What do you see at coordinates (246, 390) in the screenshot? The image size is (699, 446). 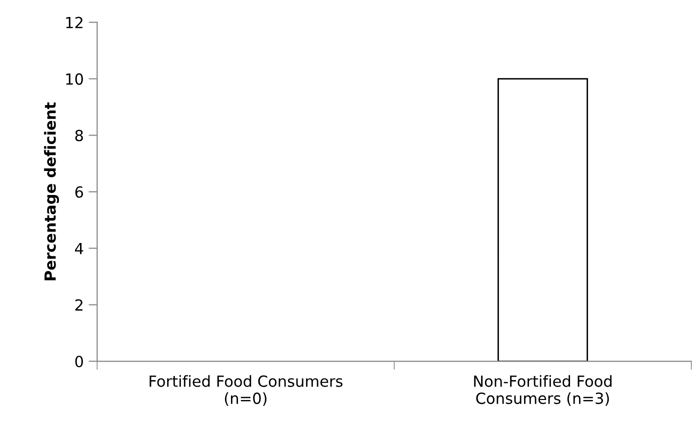 I see `x-tick-label: Fortified Food Consumers (n=0)` at bounding box center [246, 390].